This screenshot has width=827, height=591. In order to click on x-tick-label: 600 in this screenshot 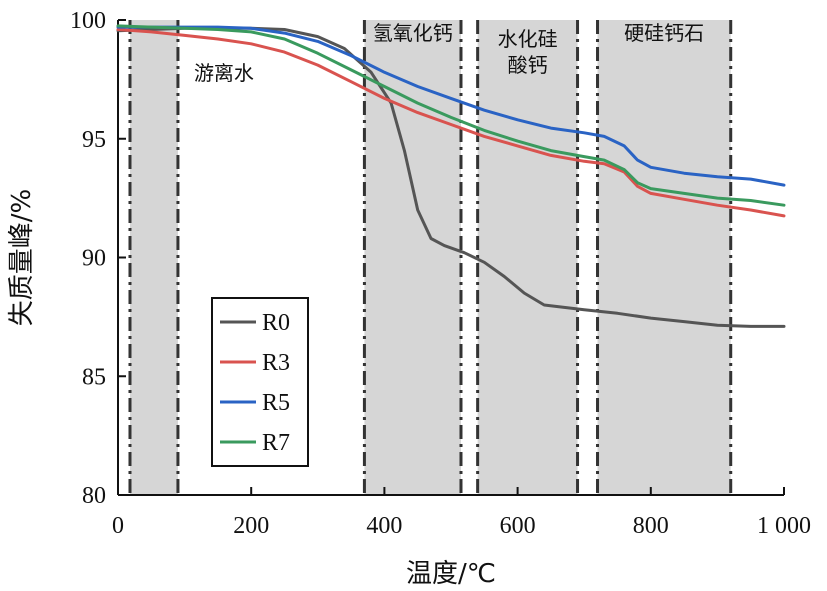, I will do `click(518, 526)`.